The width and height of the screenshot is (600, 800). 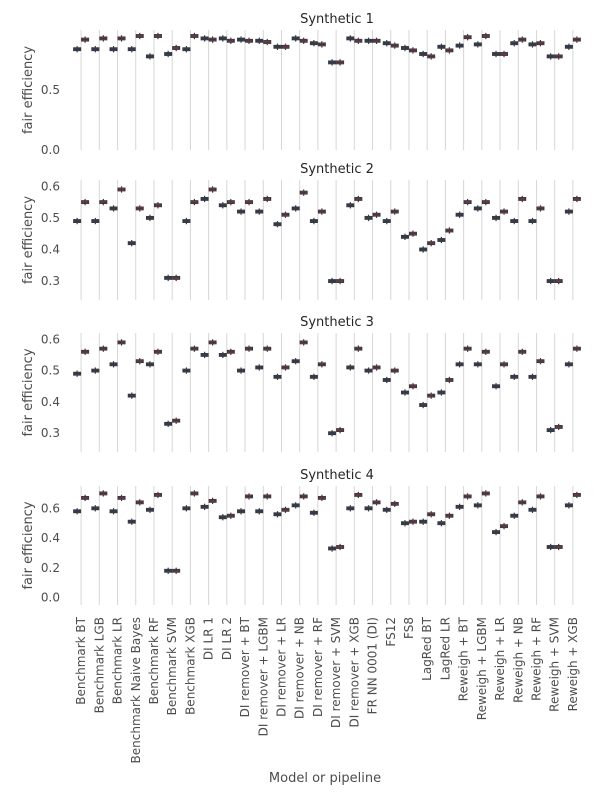 What do you see at coordinates (337, 19) in the screenshot?
I see `panel-title: Synthetic 1` at bounding box center [337, 19].